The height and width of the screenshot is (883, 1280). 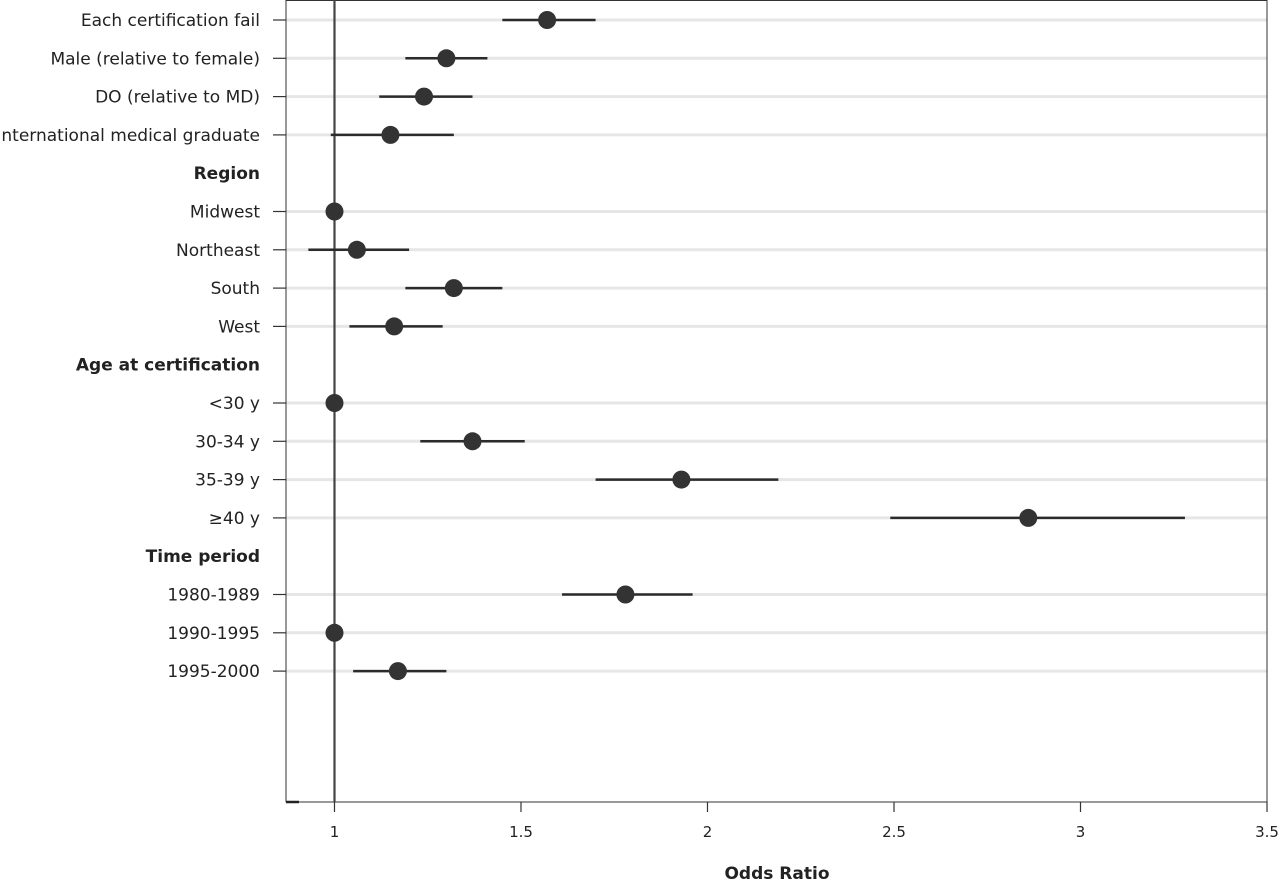 What do you see at coordinates (234, 519) in the screenshot?
I see `row-label: ≥40 y` at bounding box center [234, 519].